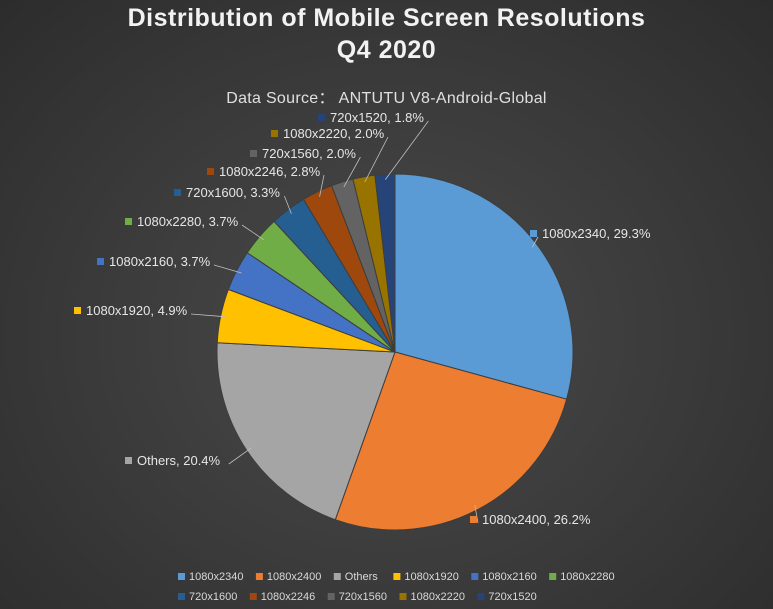 Image resolution: width=773 pixels, height=609 pixels. Describe the element at coordinates (128, 460) in the screenshot. I see `label-marker-others` at that location.